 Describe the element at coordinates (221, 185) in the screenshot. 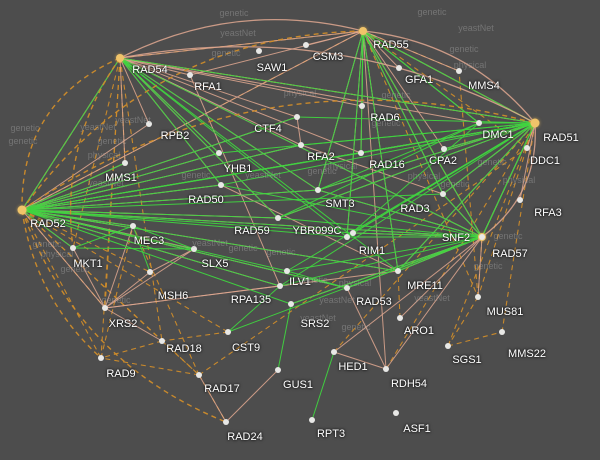

I see `graph-node-rad50` at that location.